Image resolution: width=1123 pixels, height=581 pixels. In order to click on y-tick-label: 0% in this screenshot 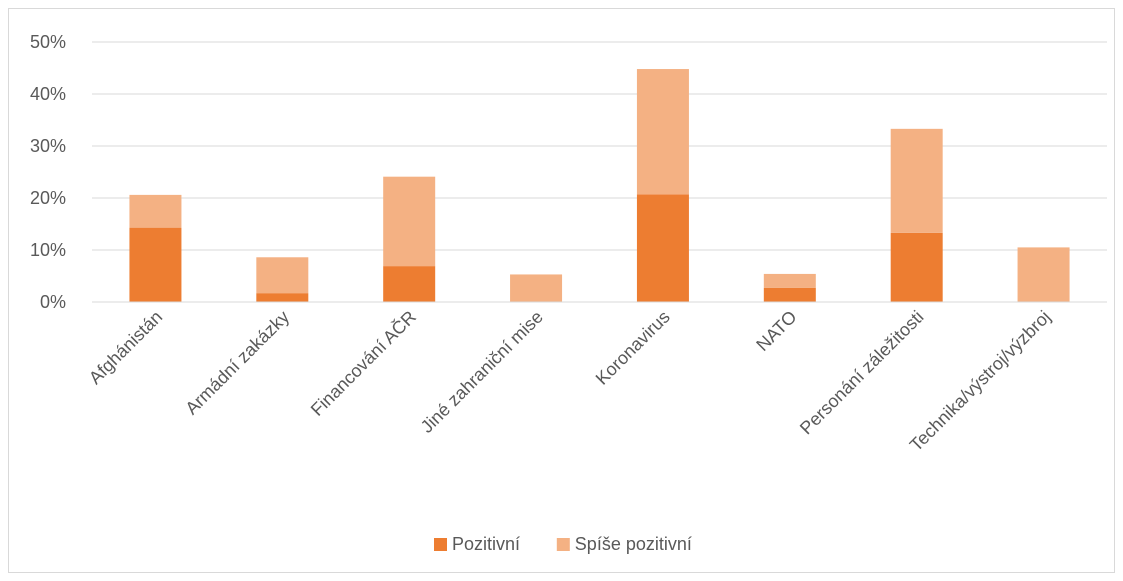, I will do `click(53, 302)`.